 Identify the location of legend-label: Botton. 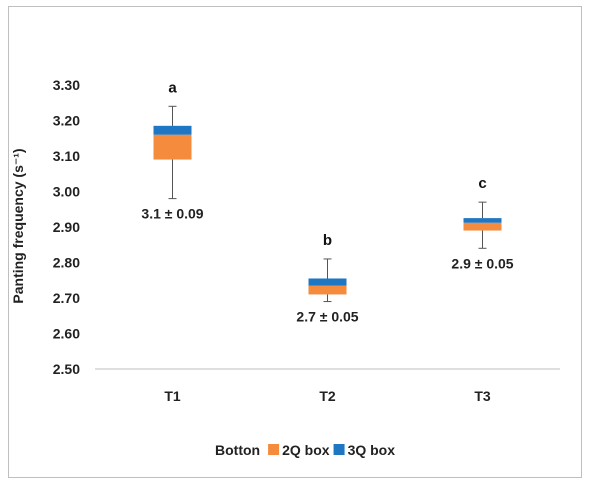
(237, 450).